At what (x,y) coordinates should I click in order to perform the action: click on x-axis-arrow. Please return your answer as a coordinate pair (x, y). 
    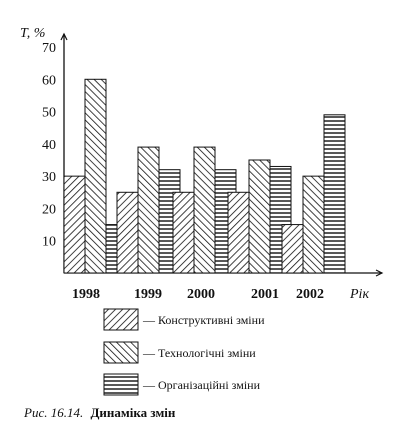
    Looking at the image, I should click on (379, 273).